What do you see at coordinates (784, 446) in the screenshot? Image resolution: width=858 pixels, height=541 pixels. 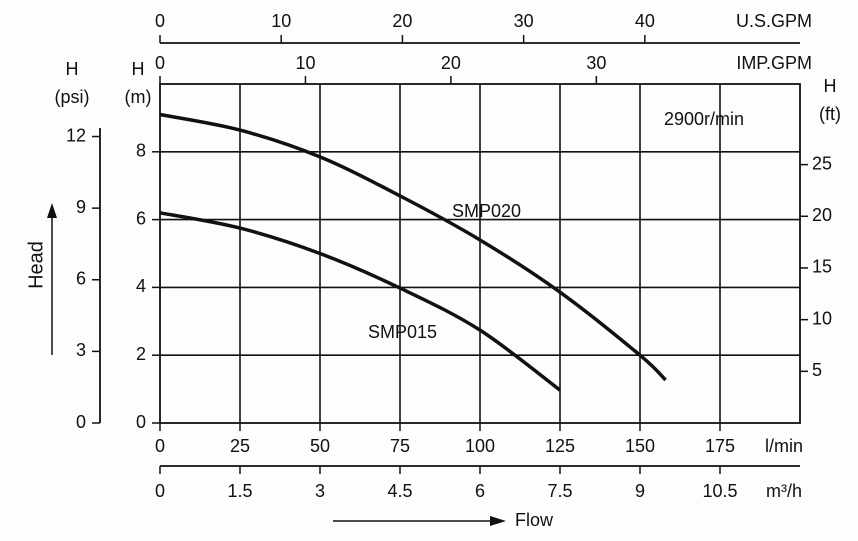 I see `x-label: l/min` at bounding box center [784, 446].